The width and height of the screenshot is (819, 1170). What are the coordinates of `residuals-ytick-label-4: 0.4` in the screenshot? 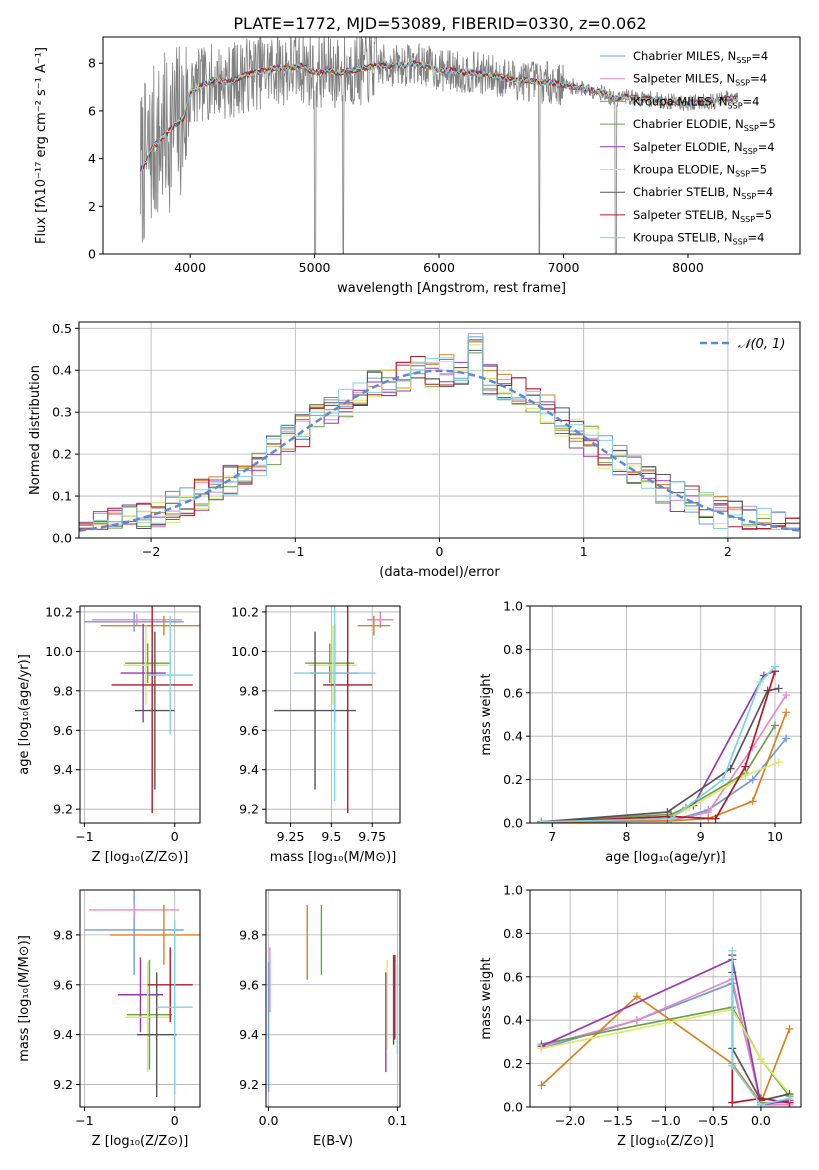 It's located at (62, 370).